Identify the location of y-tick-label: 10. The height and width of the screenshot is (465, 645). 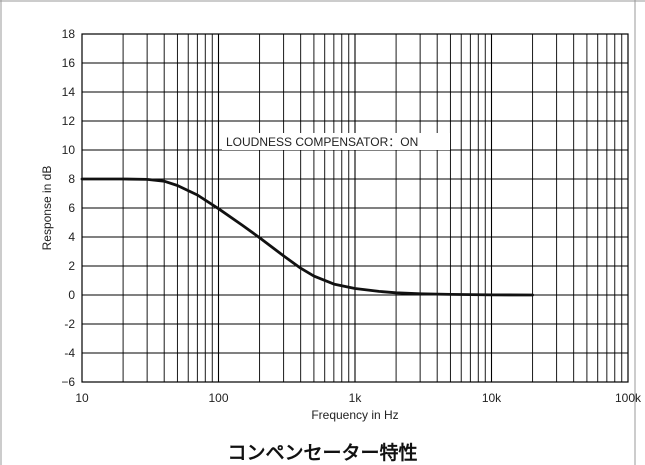
(69, 150).